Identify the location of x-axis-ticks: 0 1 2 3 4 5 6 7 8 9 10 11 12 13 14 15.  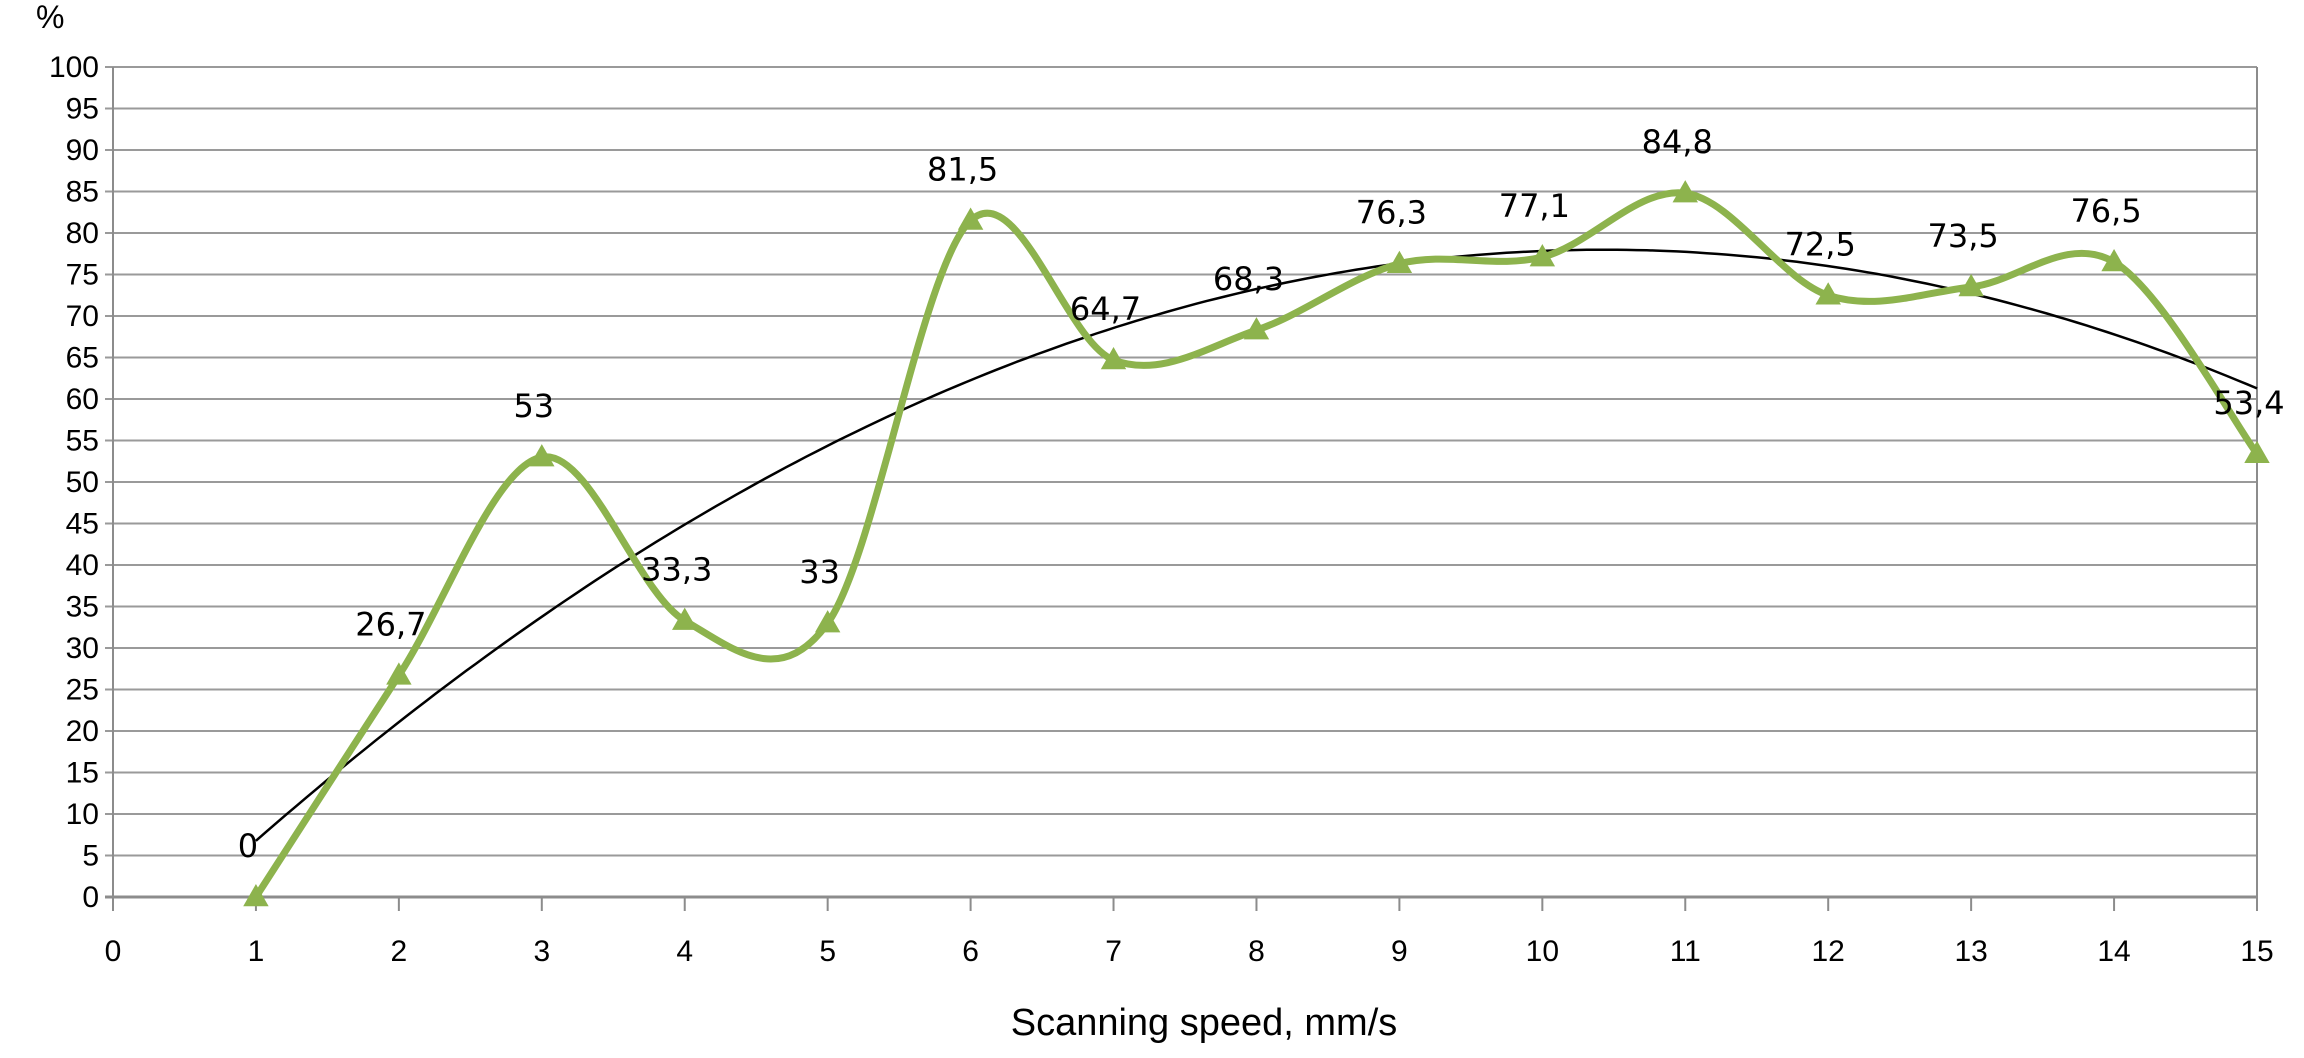
(1189, 932).